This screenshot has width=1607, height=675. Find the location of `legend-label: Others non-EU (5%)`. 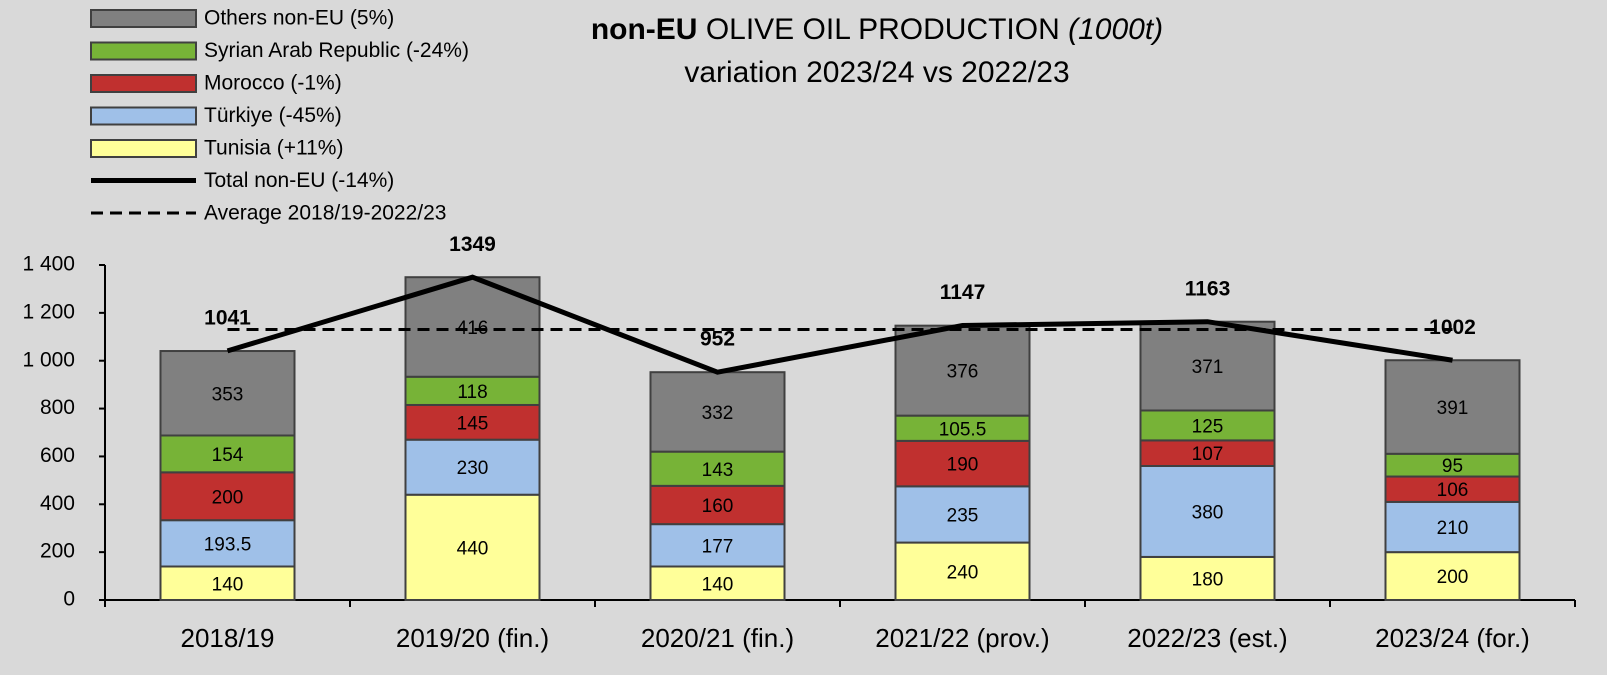

legend-label: Others non-EU (5%) is located at coordinates (299, 18).